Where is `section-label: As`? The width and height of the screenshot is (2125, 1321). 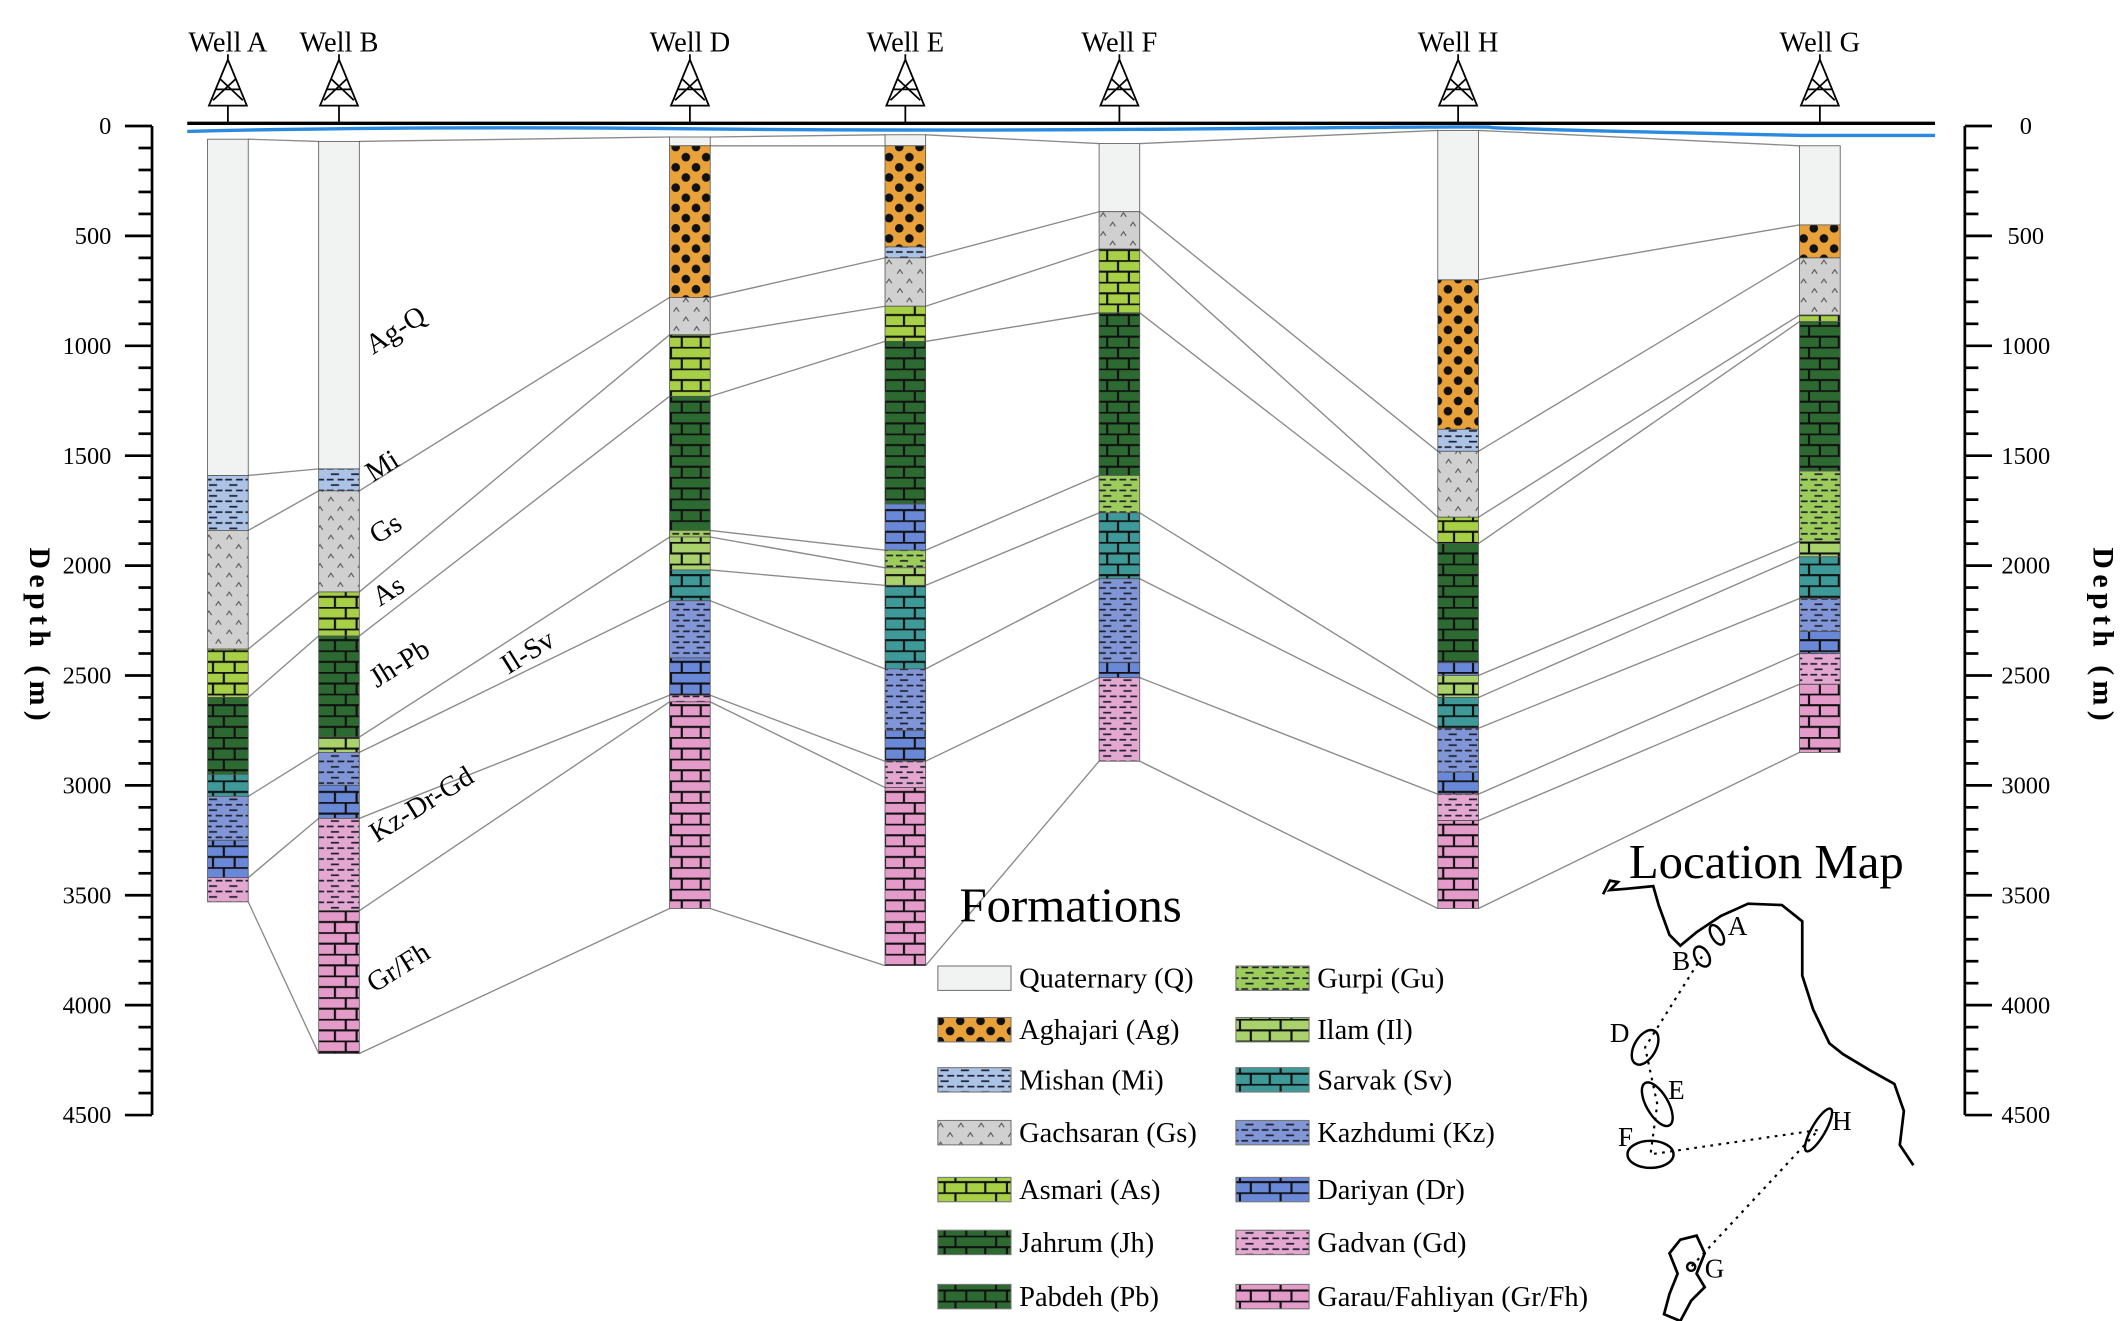
section-label: As is located at coordinates (388, 591).